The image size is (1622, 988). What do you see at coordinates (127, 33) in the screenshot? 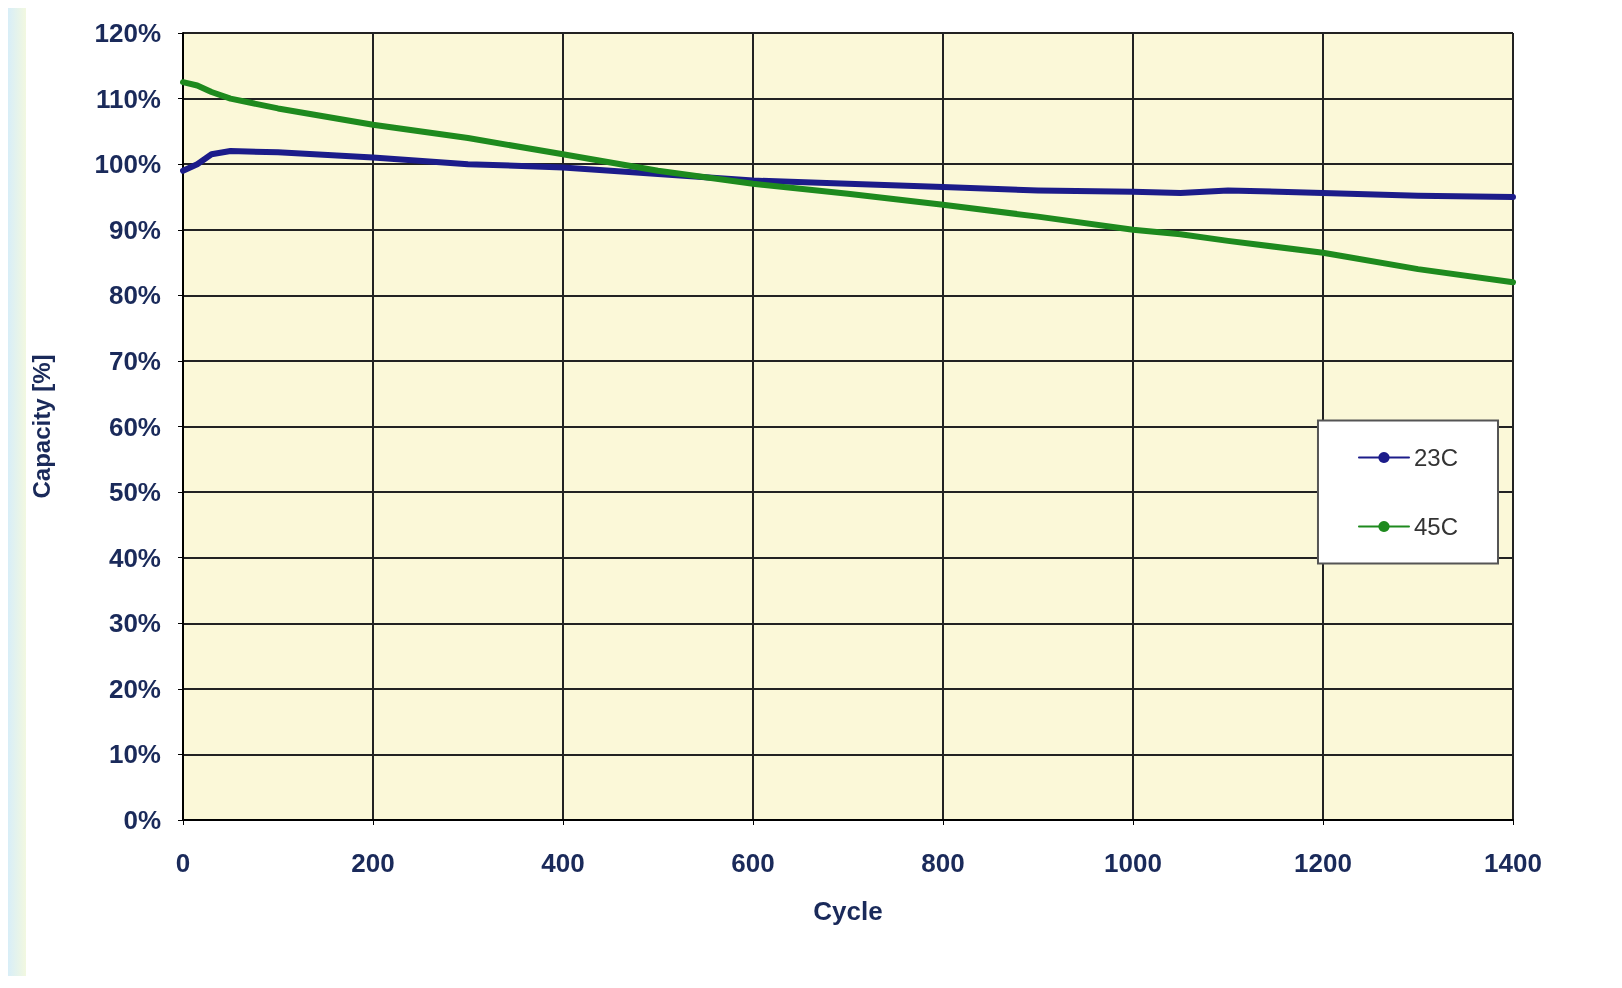
I see `y-tick-label: 120%` at bounding box center [127, 33].